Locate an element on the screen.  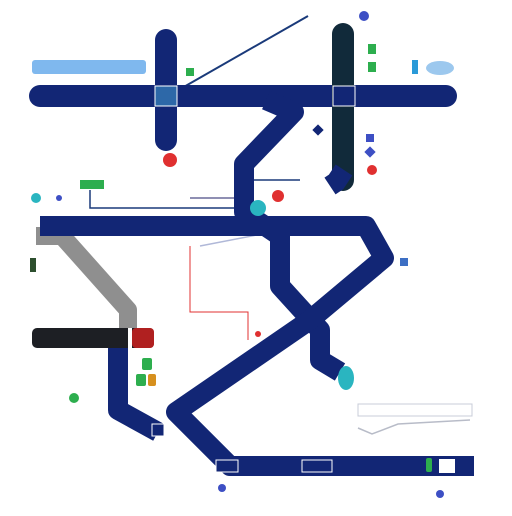
station-table is located at coordinates (415, 410).